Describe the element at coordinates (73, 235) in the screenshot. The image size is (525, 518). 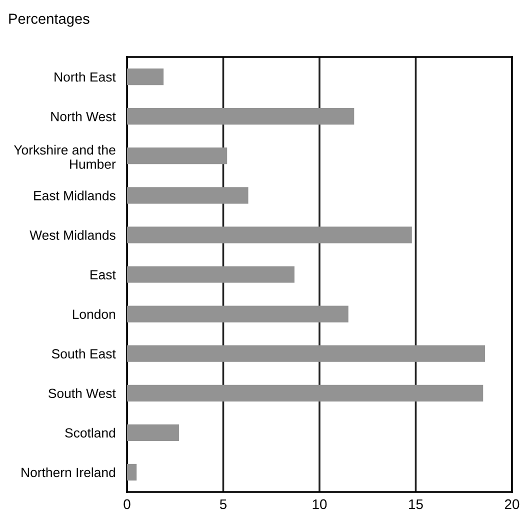
I see `y-tick-label: West Midlands` at that location.